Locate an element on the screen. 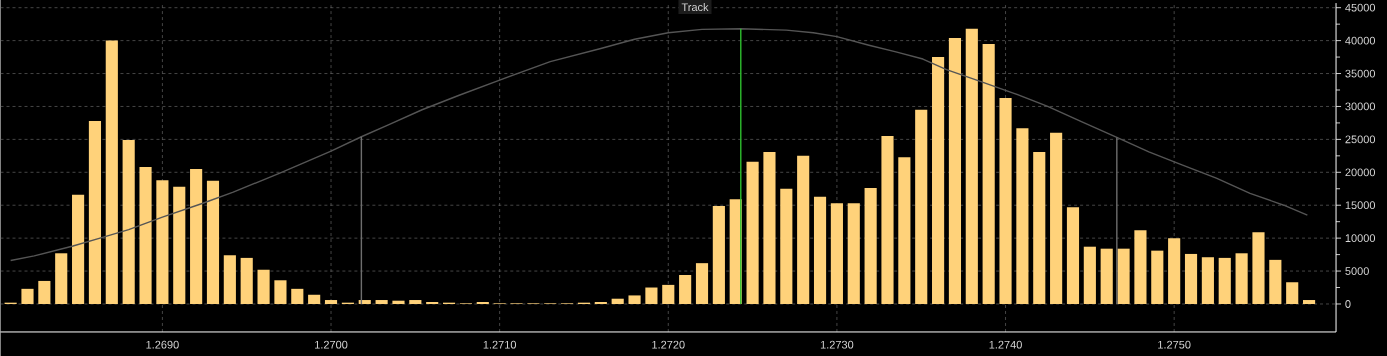 This screenshot has height=356, width=1387. y-tick-label: 5000 is located at coordinates (1357, 271).